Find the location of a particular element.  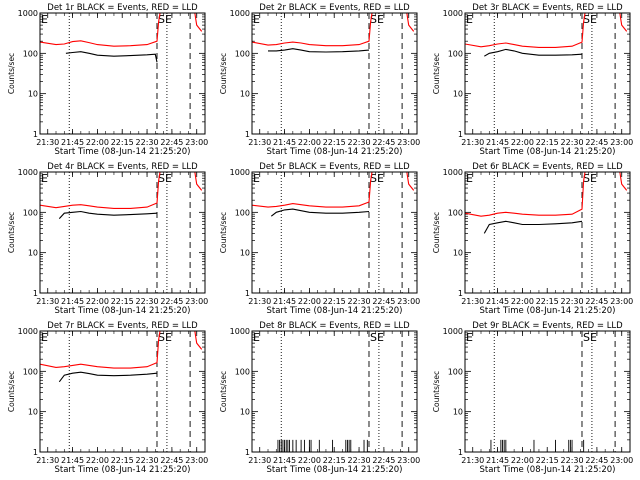

panel-title: Det 9r BLACK = Events, RED = LLD is located at coordinates (547, 326).